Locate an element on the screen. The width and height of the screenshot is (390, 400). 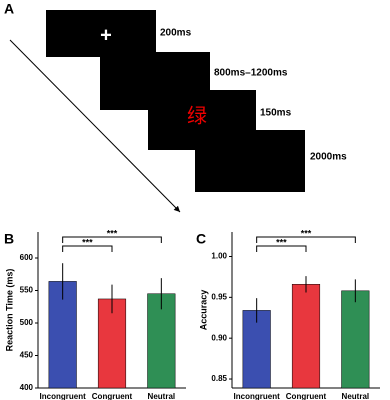
y-axis-label: Accuracy is located at coordinates (203, 310).